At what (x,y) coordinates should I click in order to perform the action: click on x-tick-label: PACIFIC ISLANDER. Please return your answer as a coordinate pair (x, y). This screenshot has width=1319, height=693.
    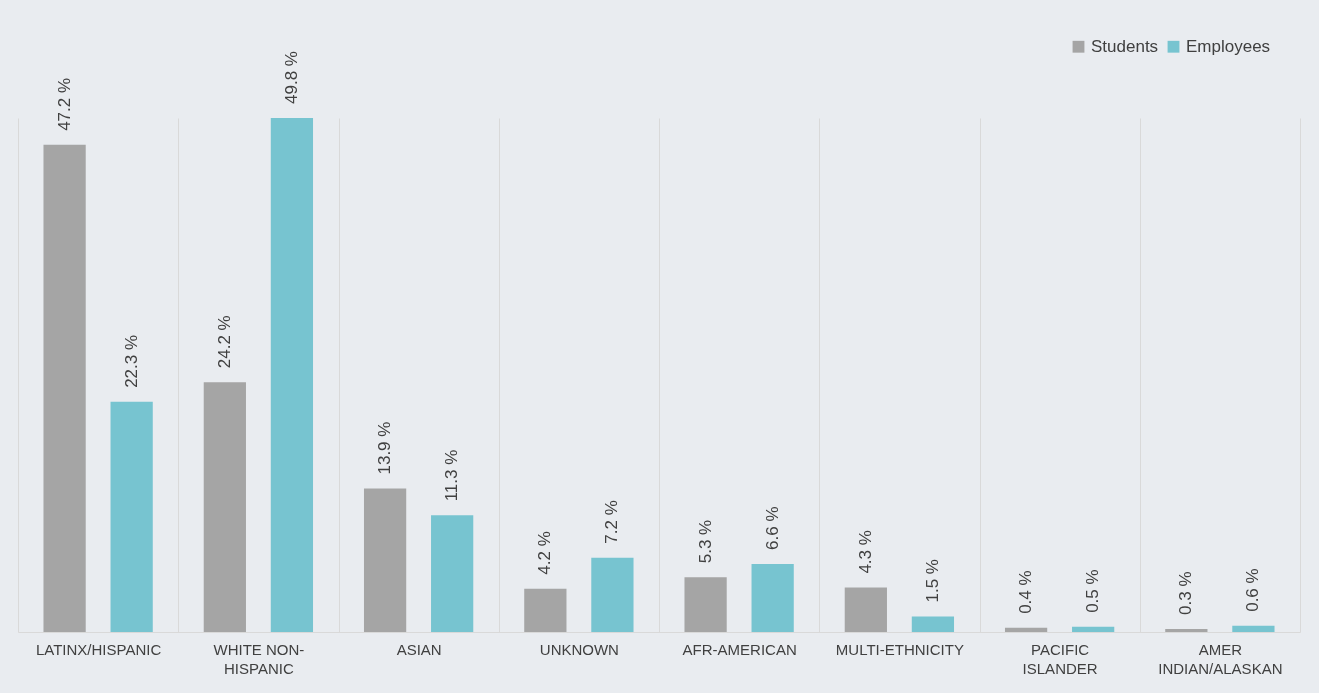
    Looking at the image, I should click on (1060, 658).